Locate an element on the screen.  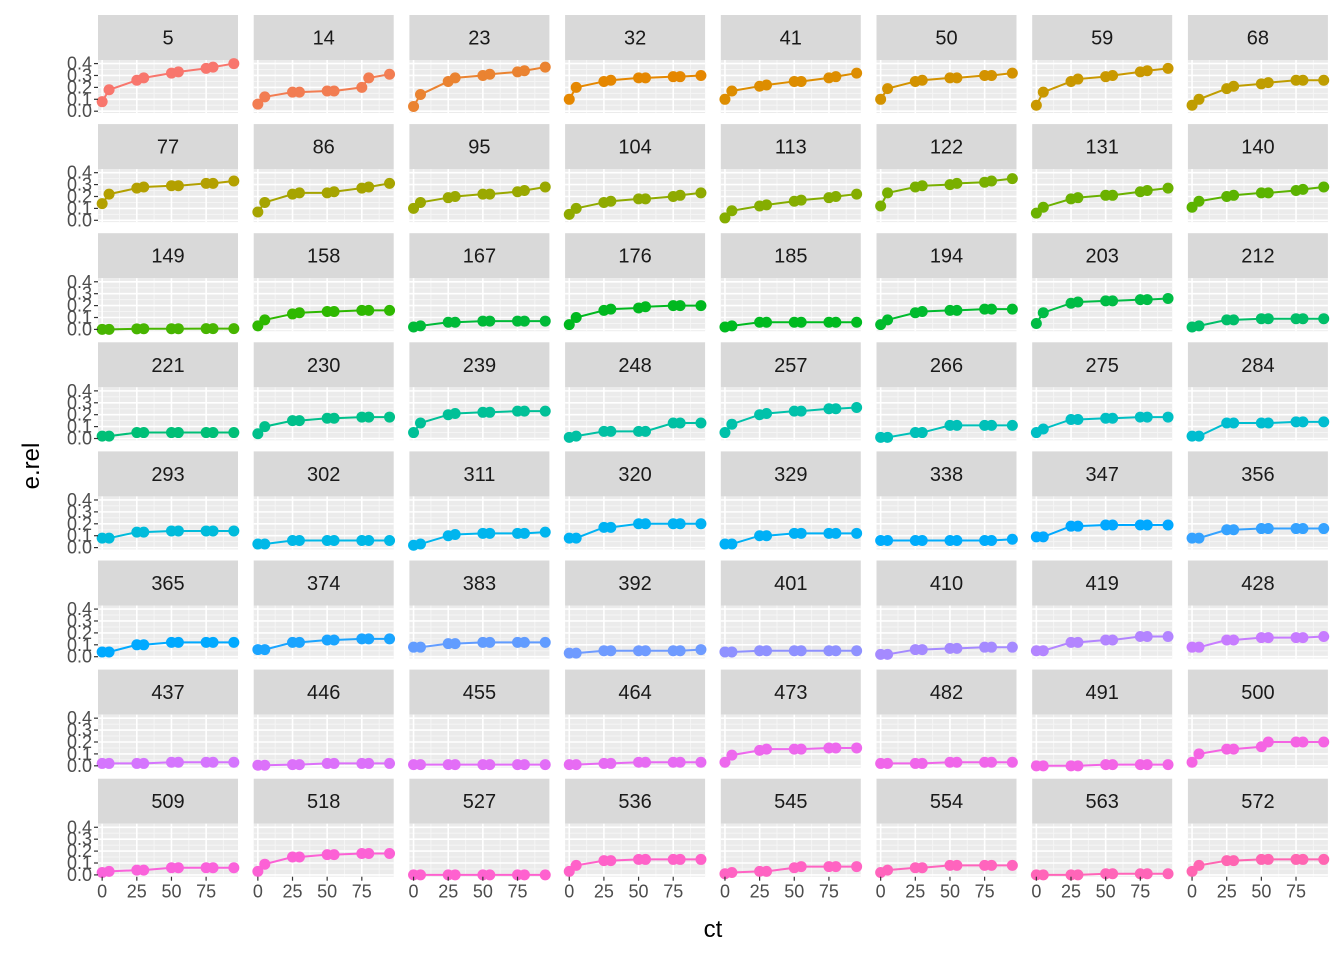
facet-panel: 59 is located at coordinates (1102, 64).